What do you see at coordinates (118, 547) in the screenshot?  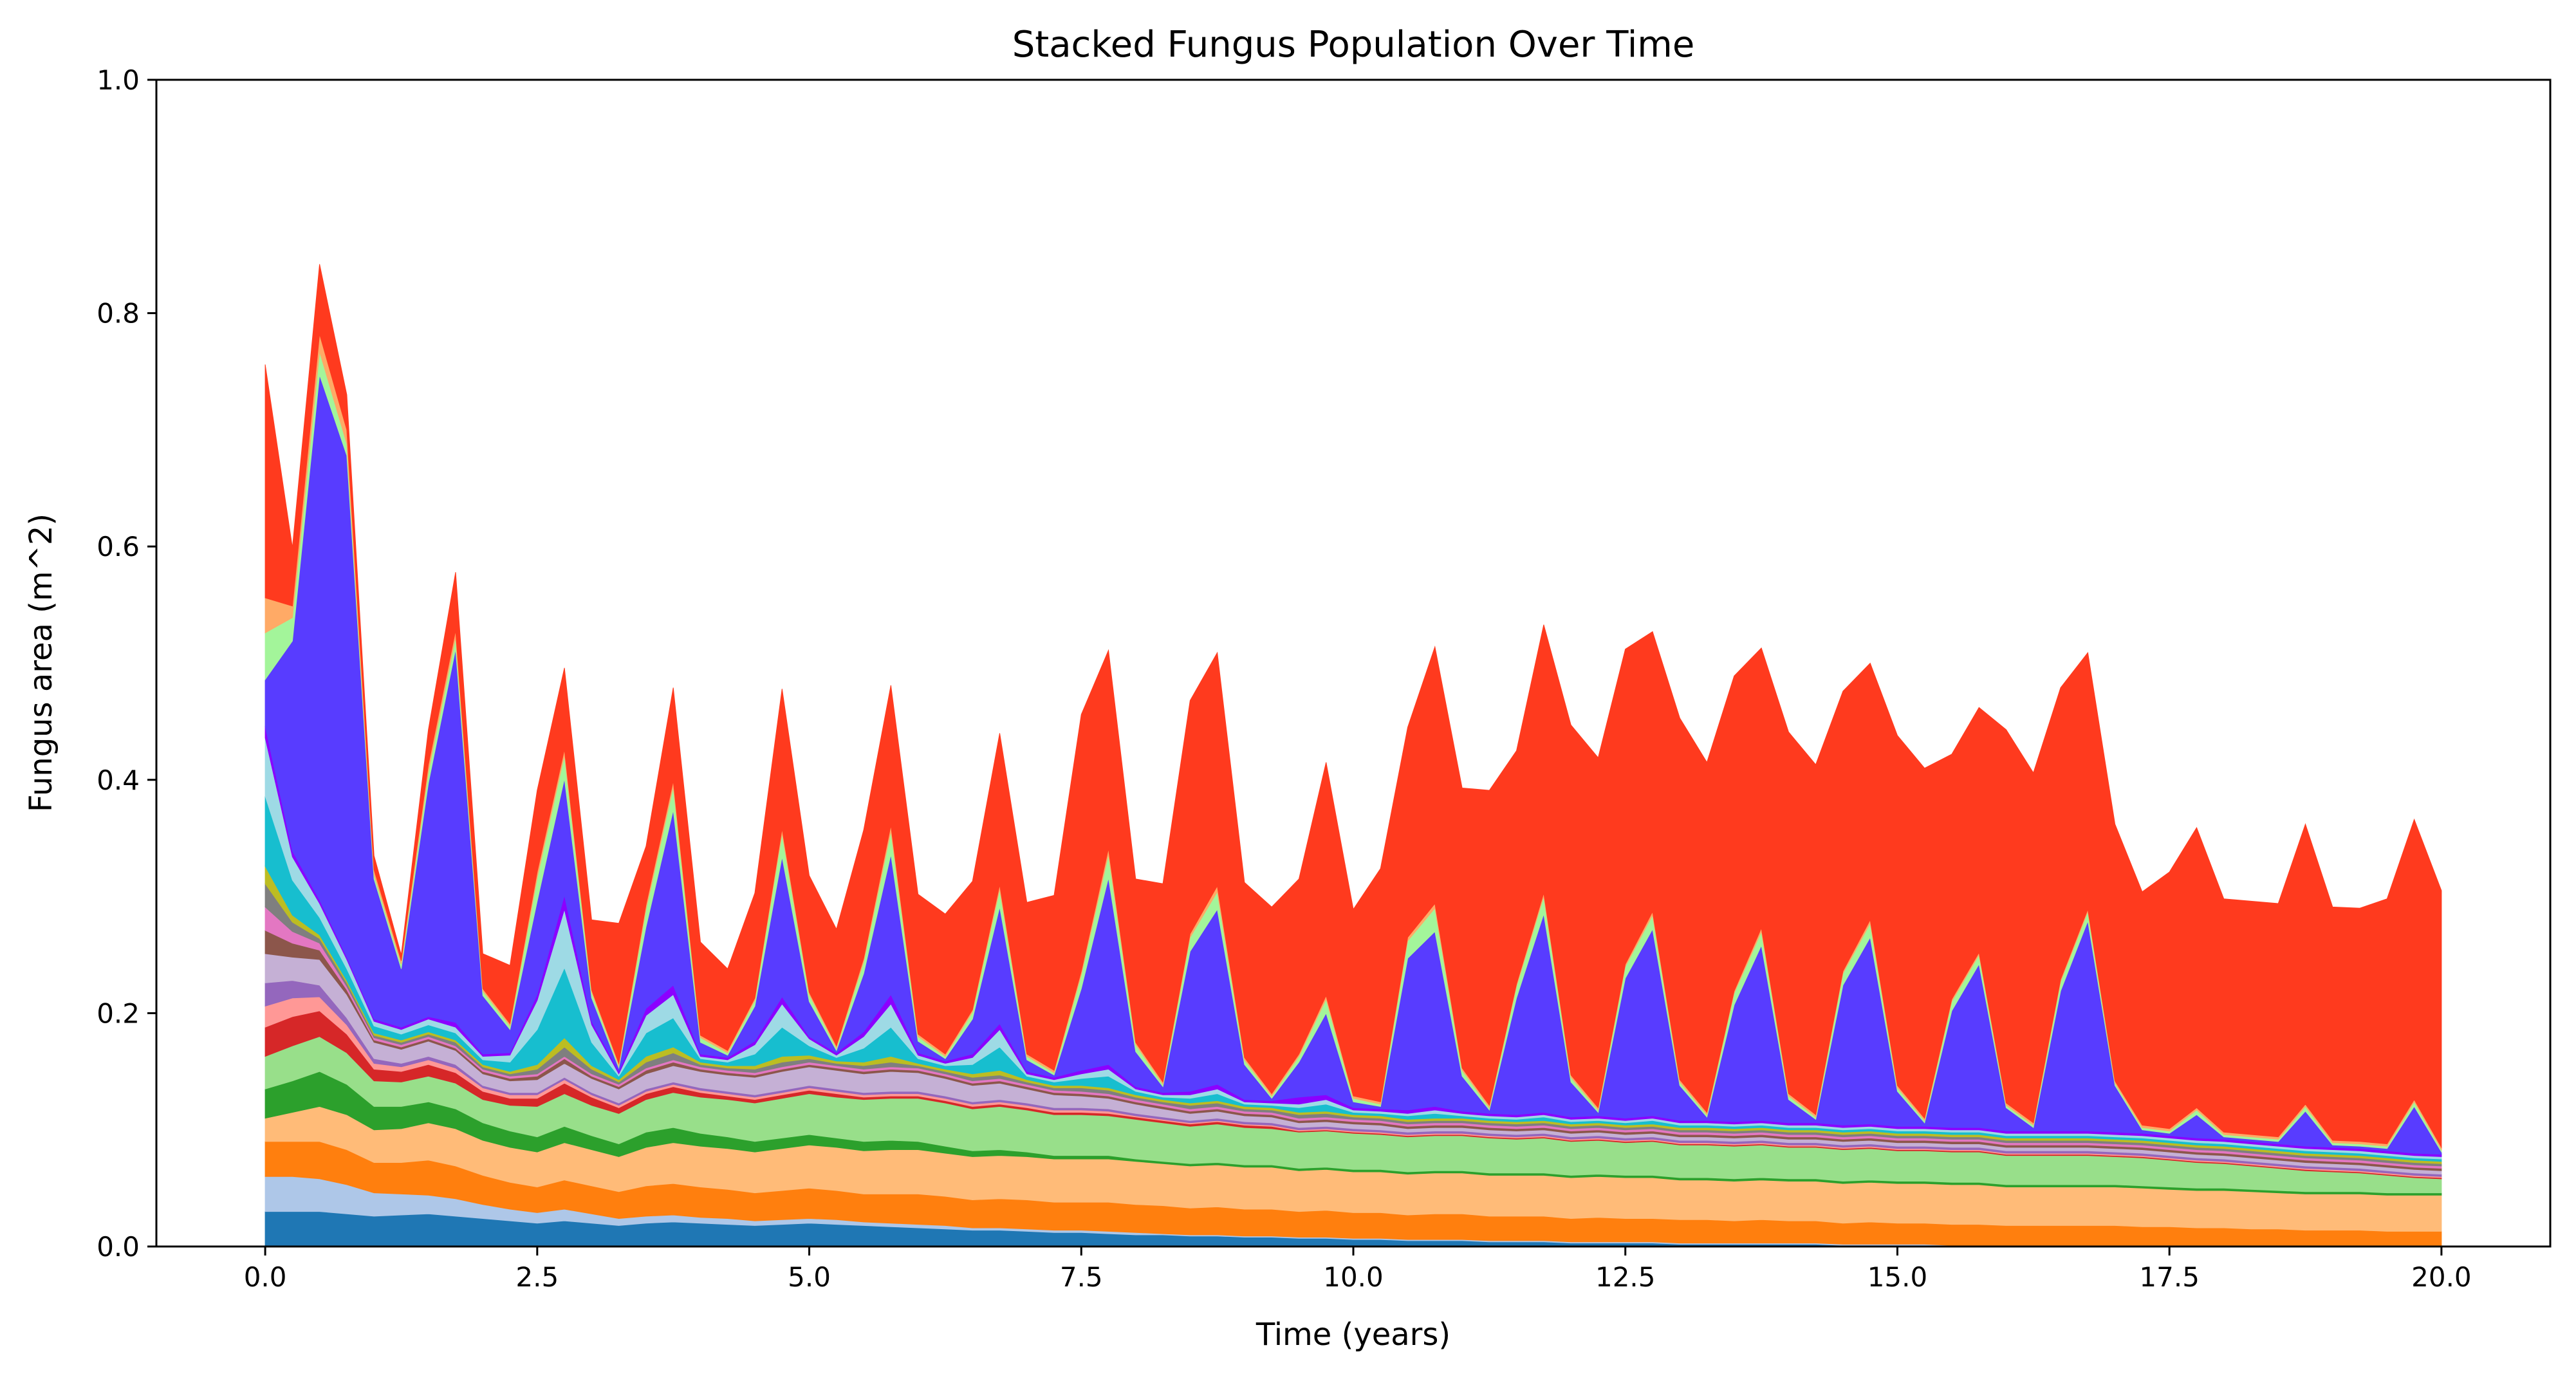 I see `y-tick-label: 0.6` at bounding box center [118, 547].